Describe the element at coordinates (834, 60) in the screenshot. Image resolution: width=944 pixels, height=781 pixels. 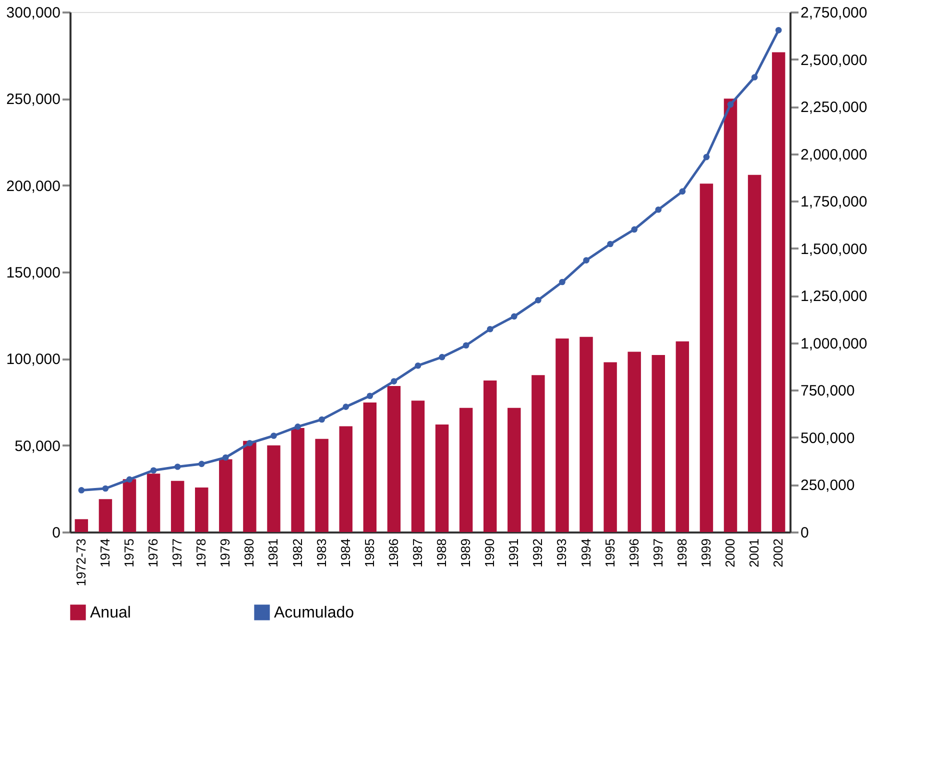
I see `y2-tick-label: 2,500,000` at that location.